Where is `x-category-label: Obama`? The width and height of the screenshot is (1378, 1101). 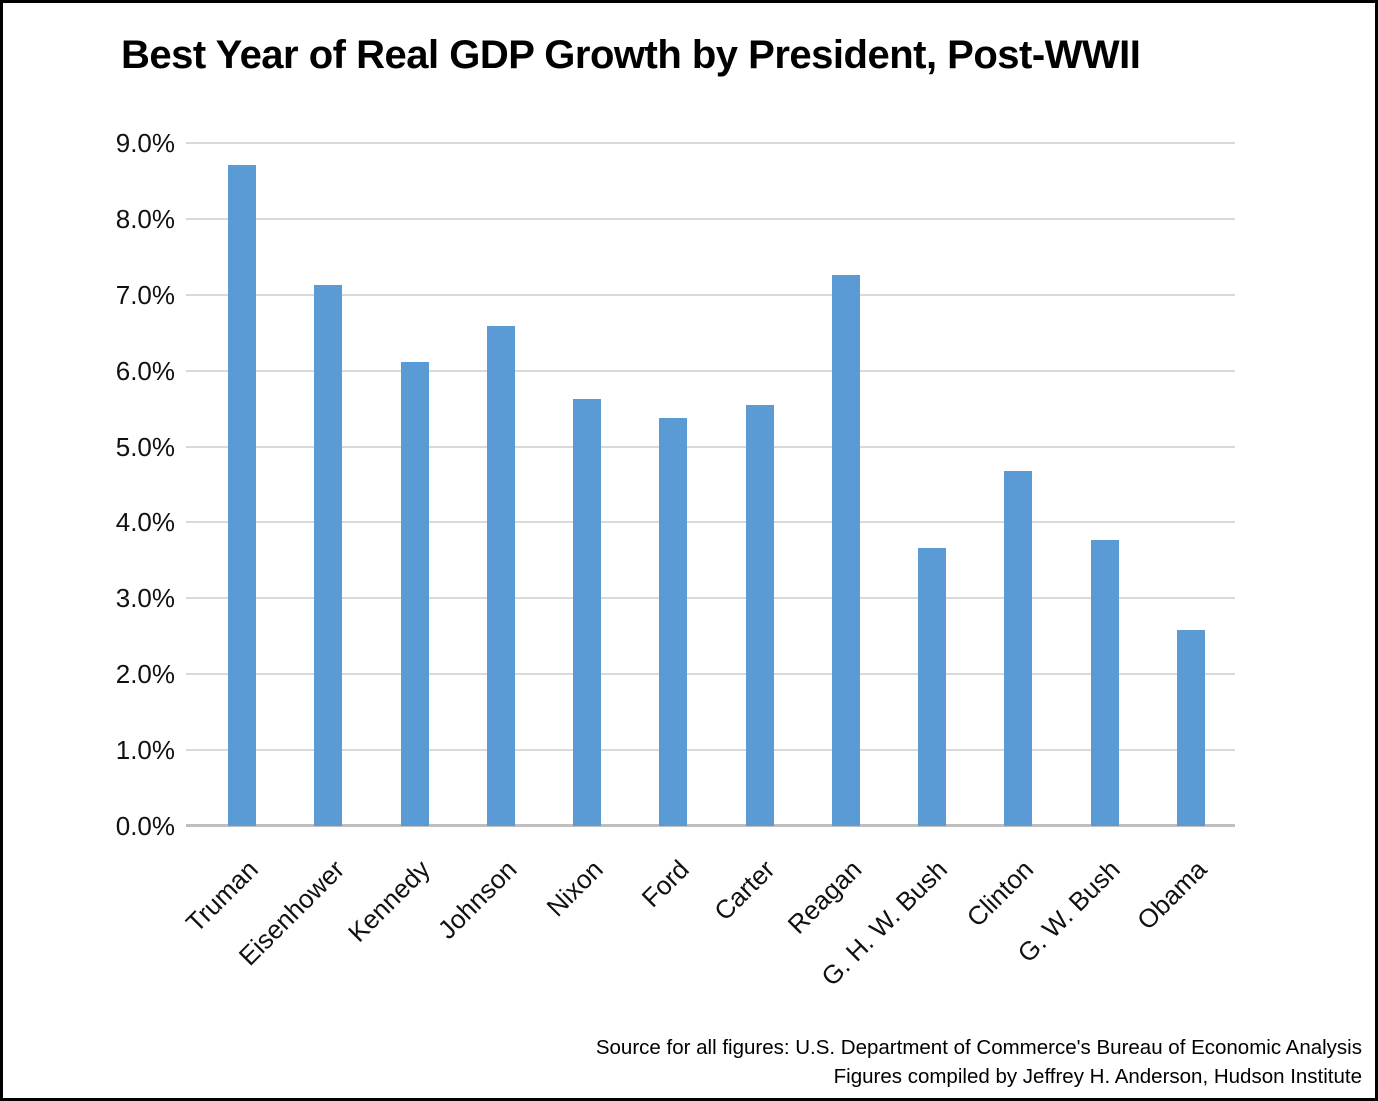 x-category-label: Obama is located at coordinates (1171, 895).